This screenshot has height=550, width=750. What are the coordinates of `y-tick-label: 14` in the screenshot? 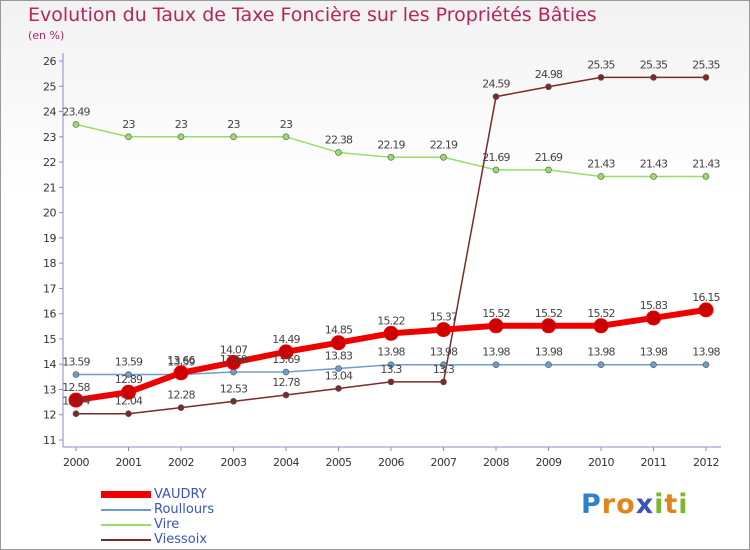 It's located at (49, 364).